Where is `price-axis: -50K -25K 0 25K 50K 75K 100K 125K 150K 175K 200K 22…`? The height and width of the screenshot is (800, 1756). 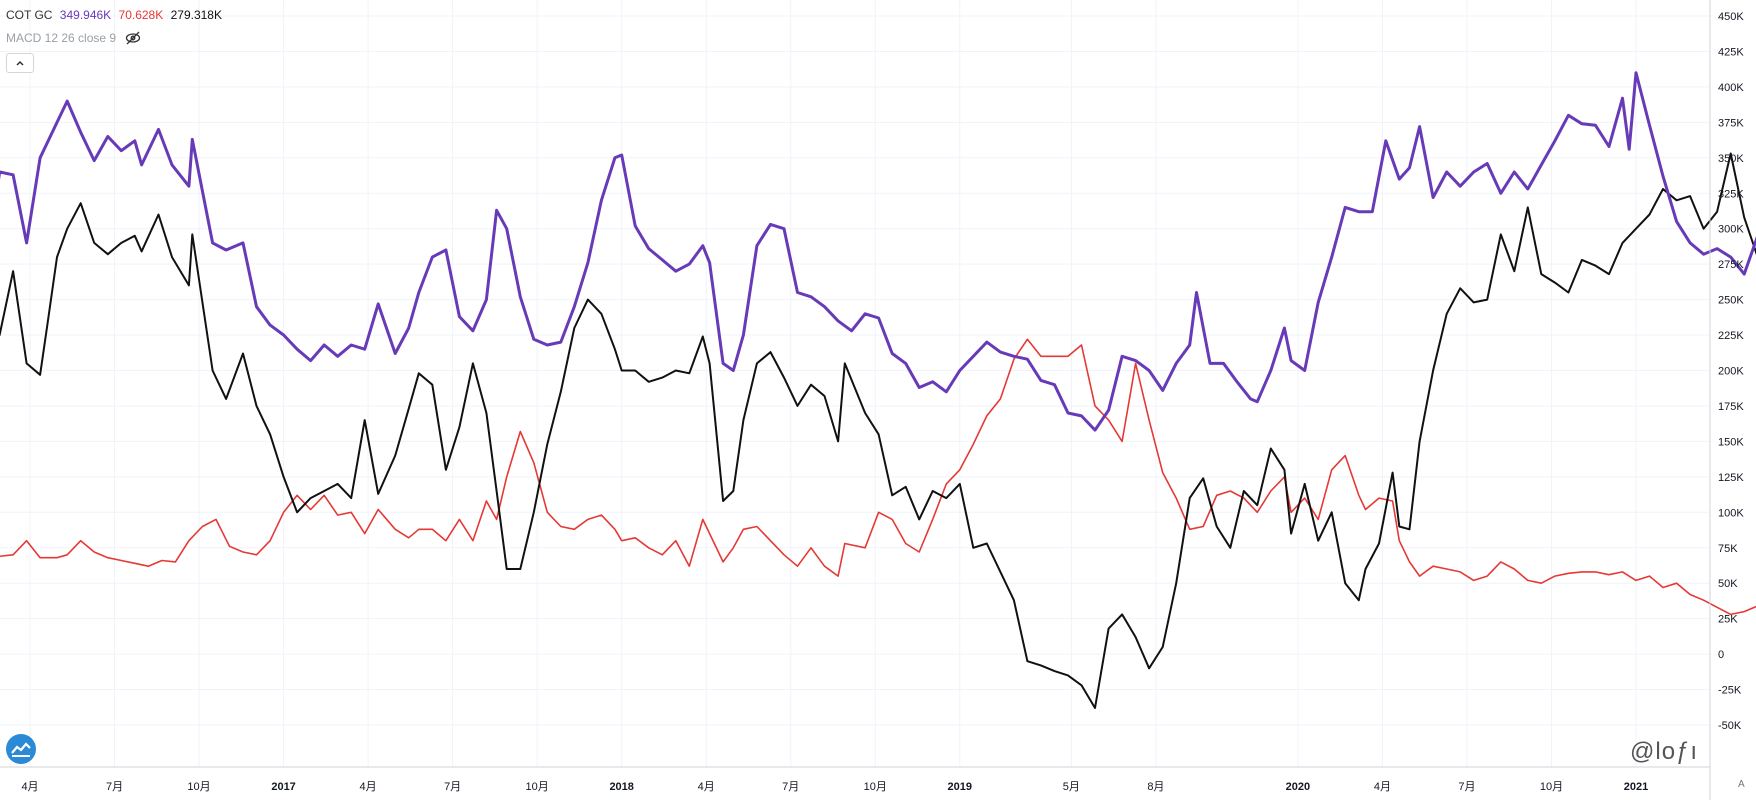
price-axis: -50K -25K 0 25K 50K 75K 100K 125K 150K 175K 200K 22… is located at coordinates (1731, 371).